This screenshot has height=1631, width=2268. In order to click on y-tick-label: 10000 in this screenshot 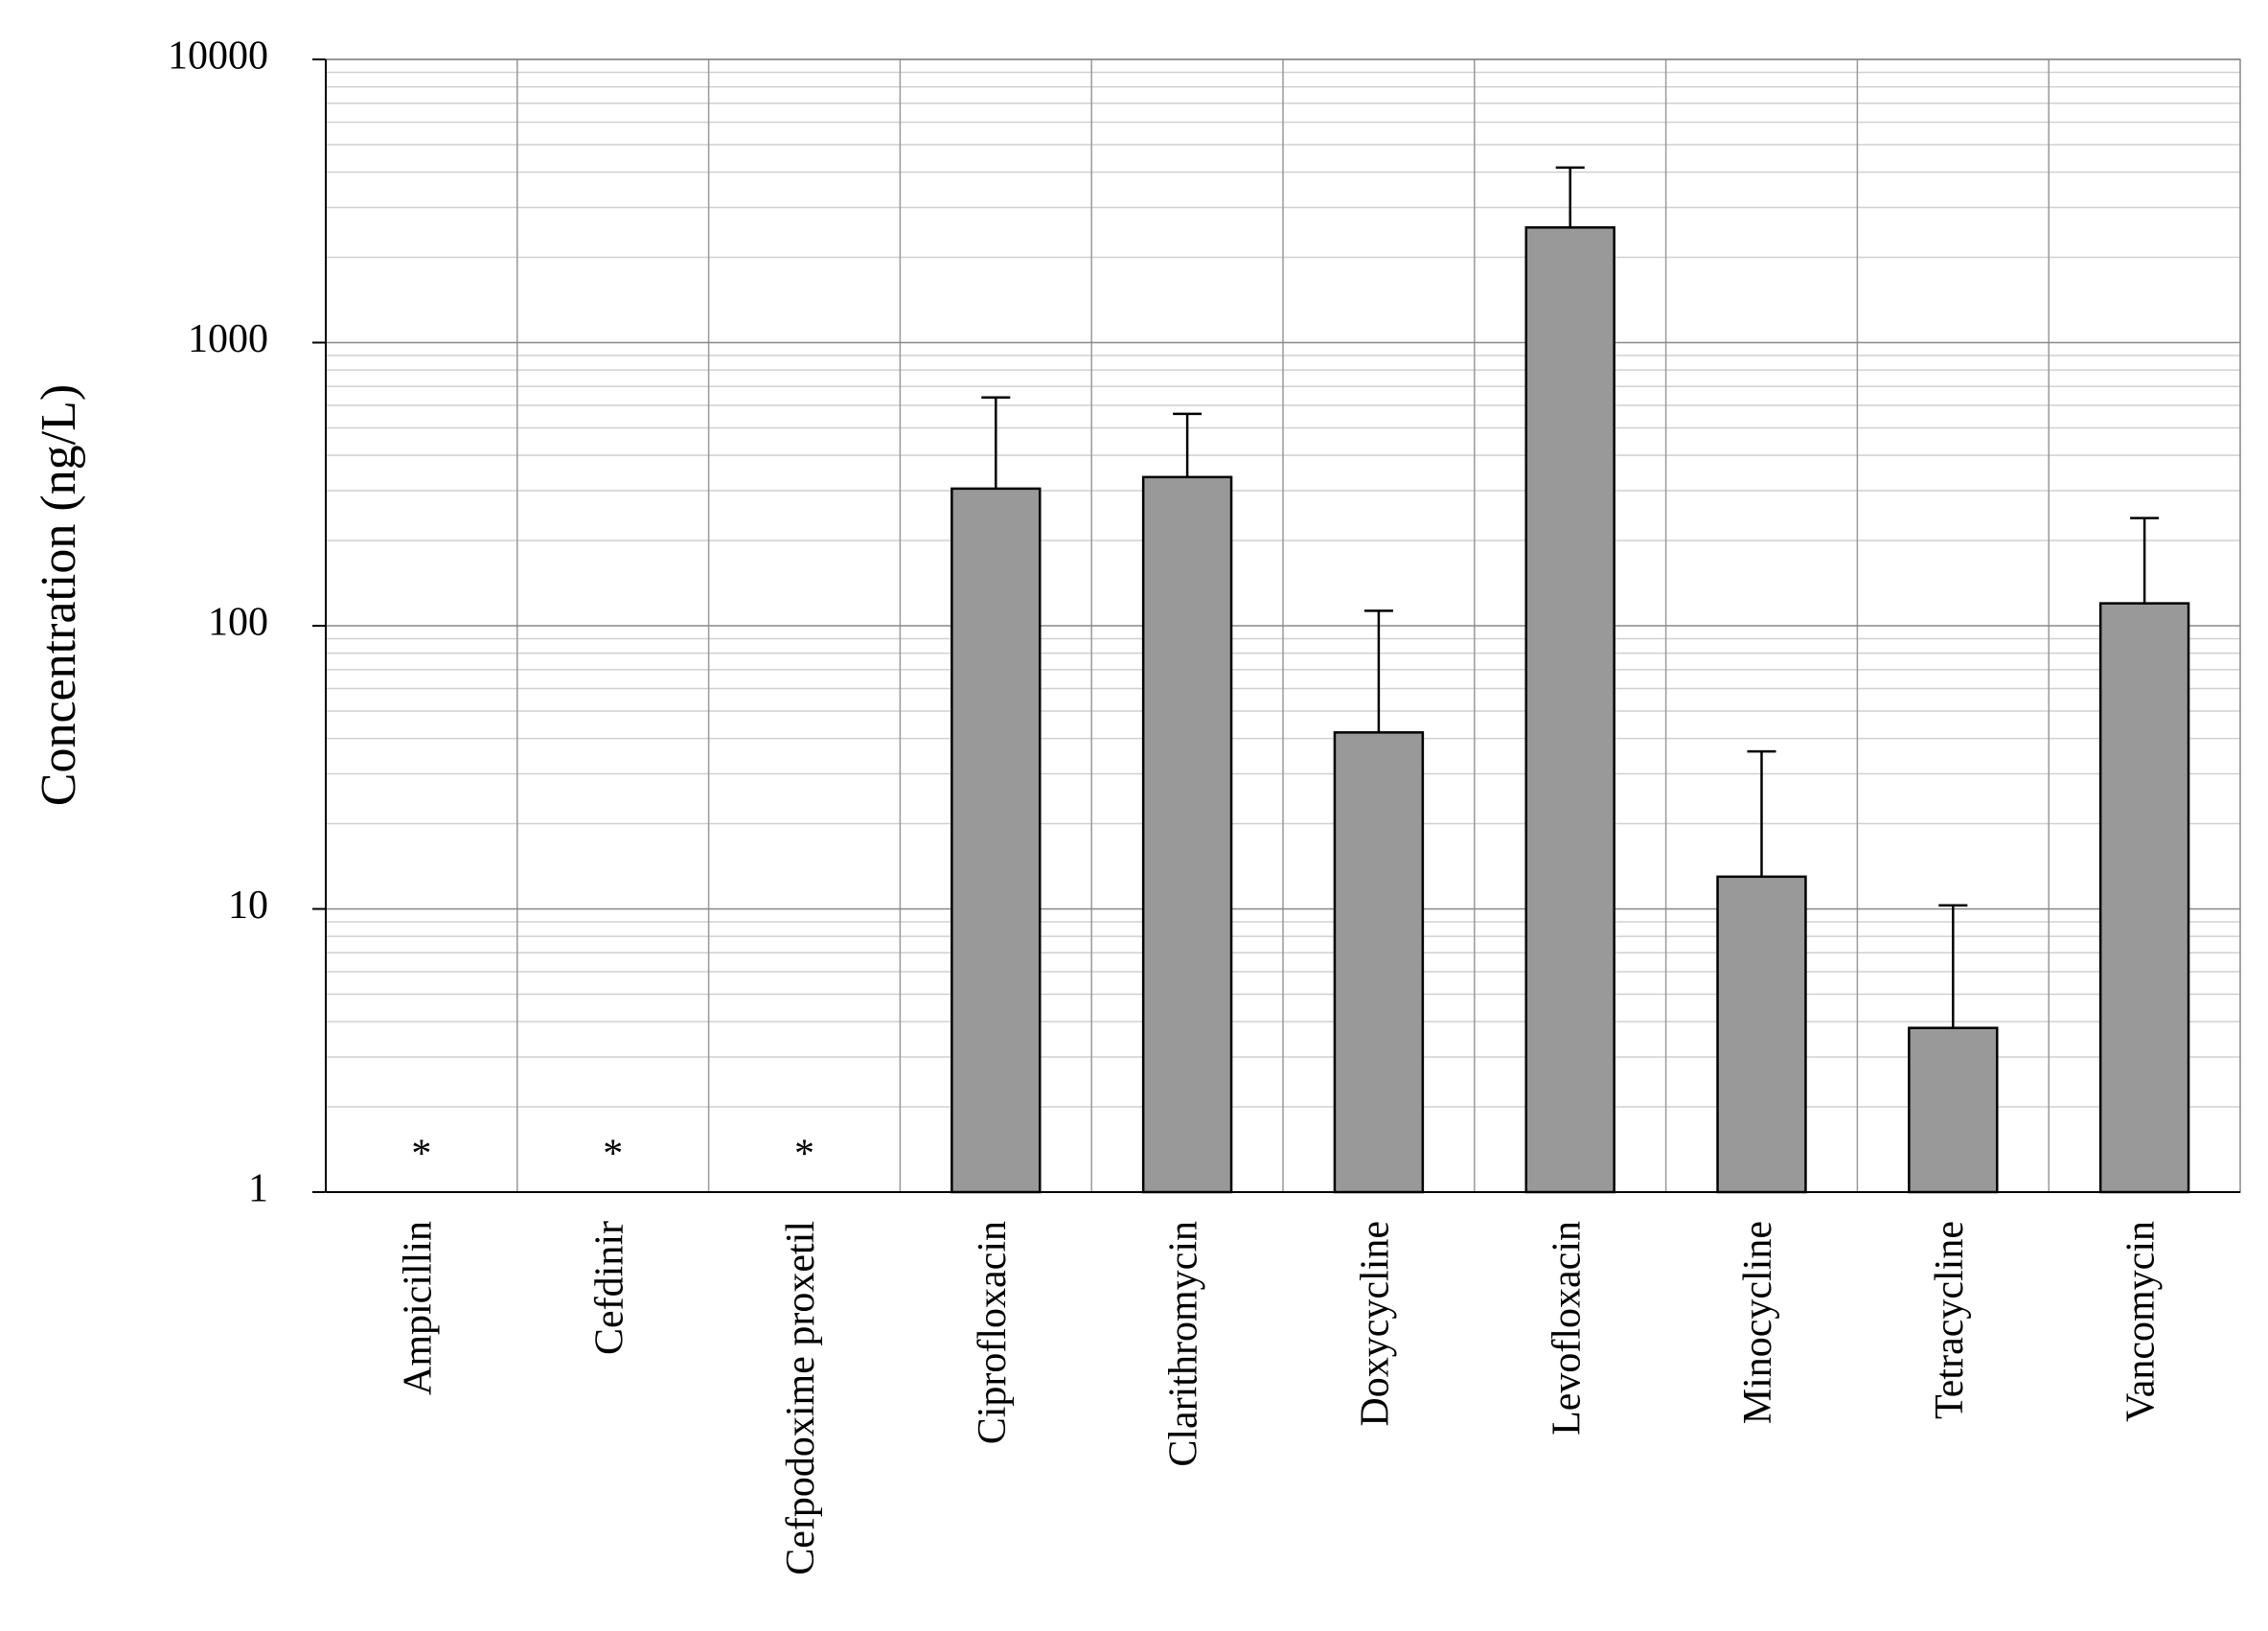, I will do `click(218, 56)`.